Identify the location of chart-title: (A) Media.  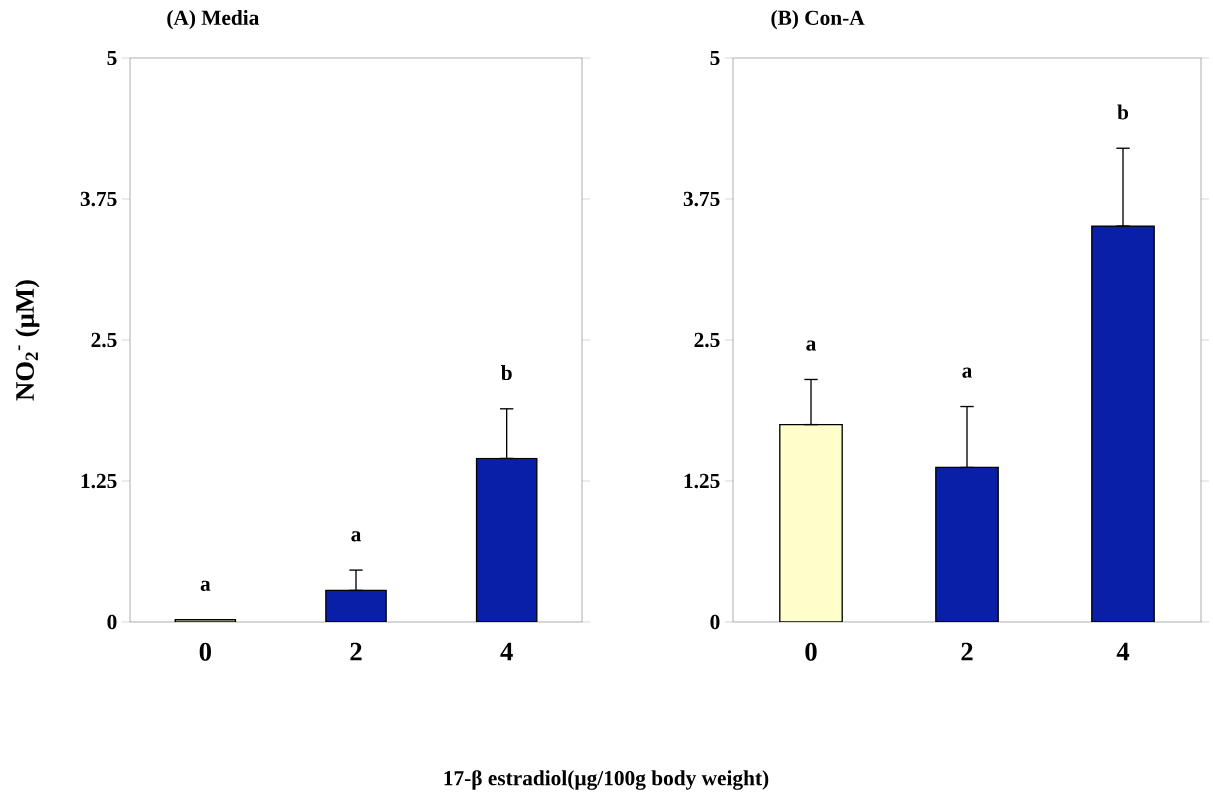
(213, 19).